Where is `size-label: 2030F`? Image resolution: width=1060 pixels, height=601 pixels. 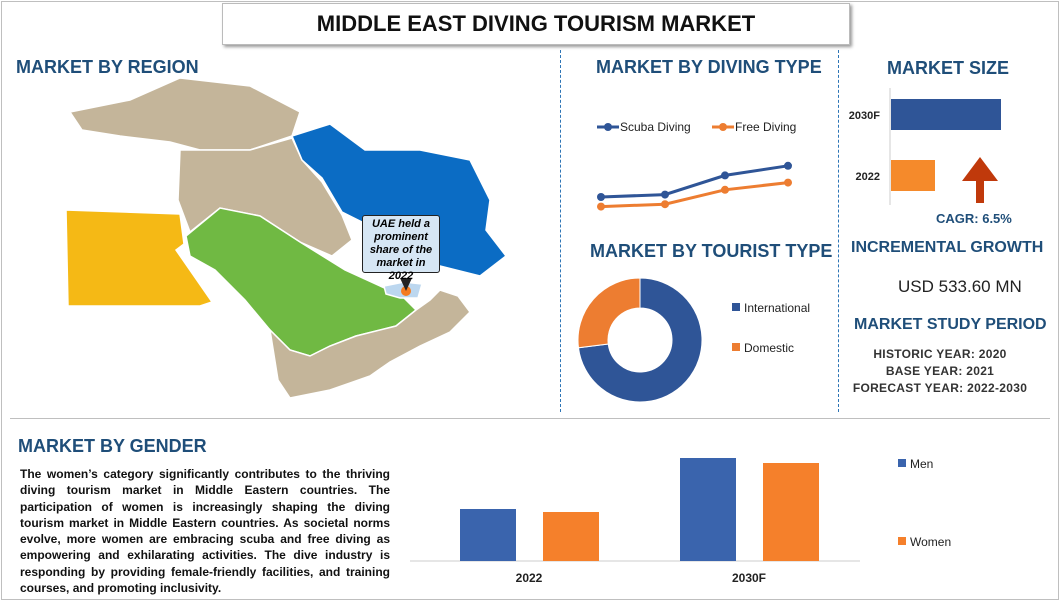 size-label: 2030F is located at coordinates (864, 116).